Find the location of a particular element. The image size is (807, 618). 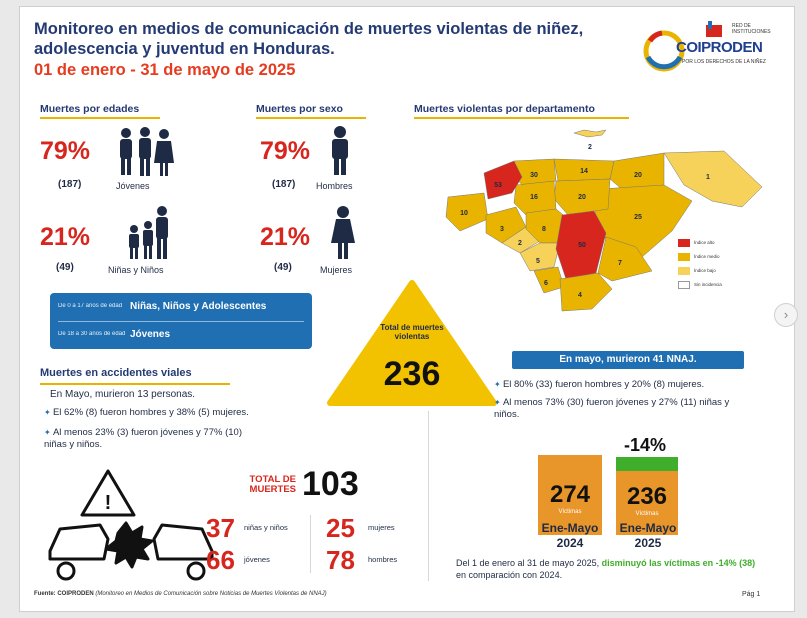

kids-count: (49) is located at coordinates (65, 267).